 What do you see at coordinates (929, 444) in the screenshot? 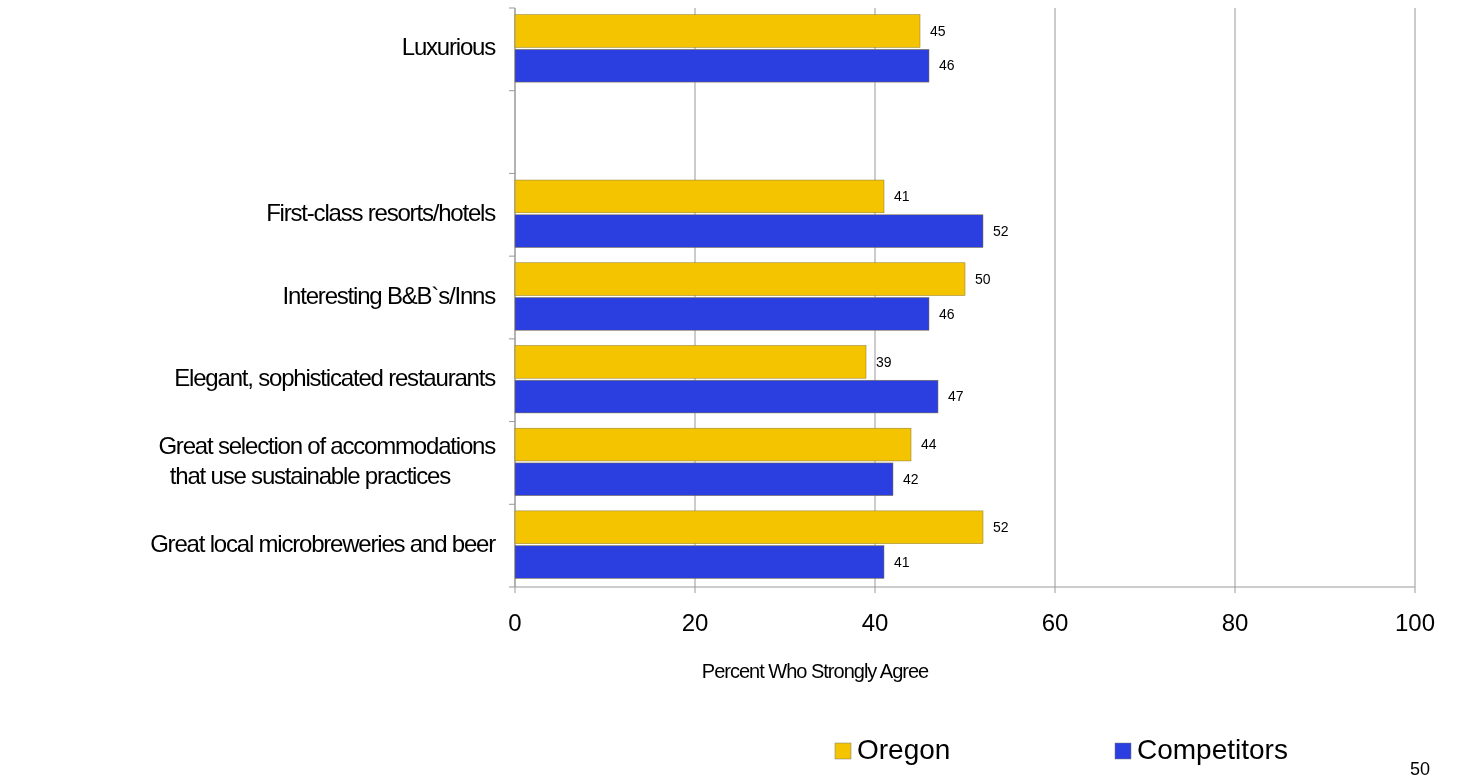
I see `data-label: 44` at bounding box center [929, 444].